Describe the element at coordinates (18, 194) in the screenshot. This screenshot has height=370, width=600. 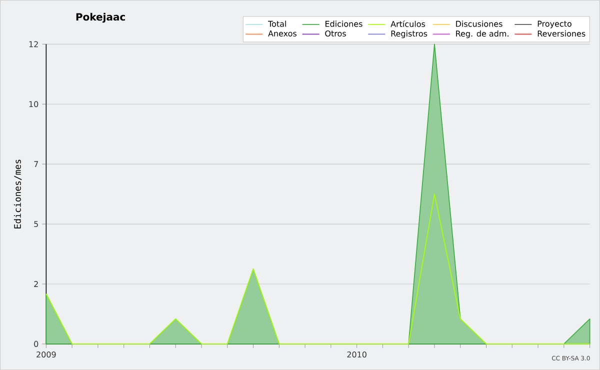
I see `y-axis-title: Ediciones/mes` at that location.